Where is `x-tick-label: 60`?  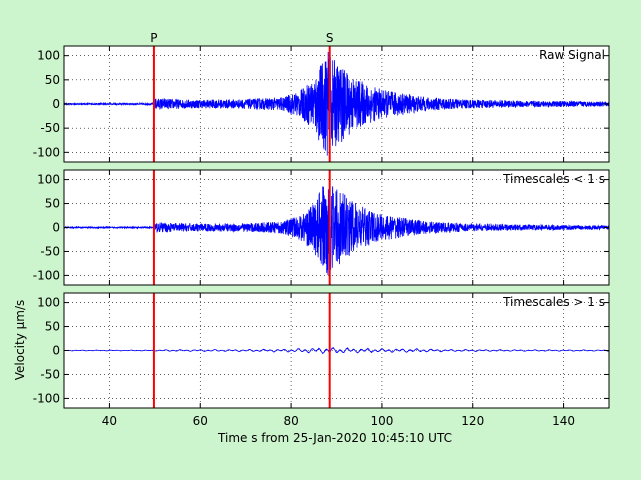
x-tick-label: 60 is located at coordinates (200, 421).